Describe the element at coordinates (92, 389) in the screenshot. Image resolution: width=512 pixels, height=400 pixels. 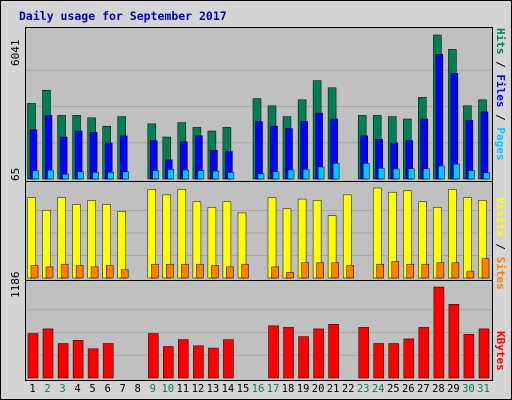
I see `day-label-5: 5` at that location.